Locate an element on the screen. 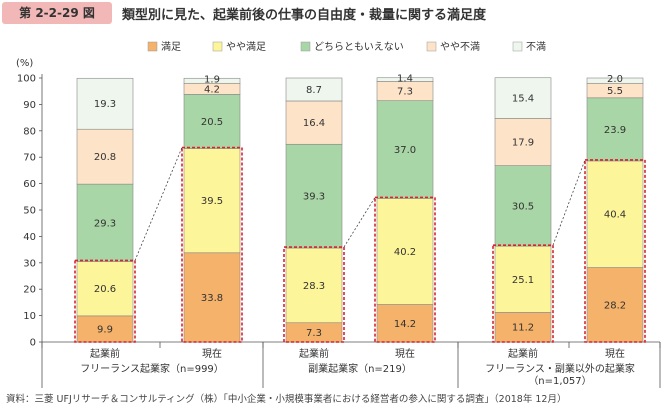 The height and width of the screenshot is (409, 667). data-label: 40.2 is located at coordinates (405, 252).